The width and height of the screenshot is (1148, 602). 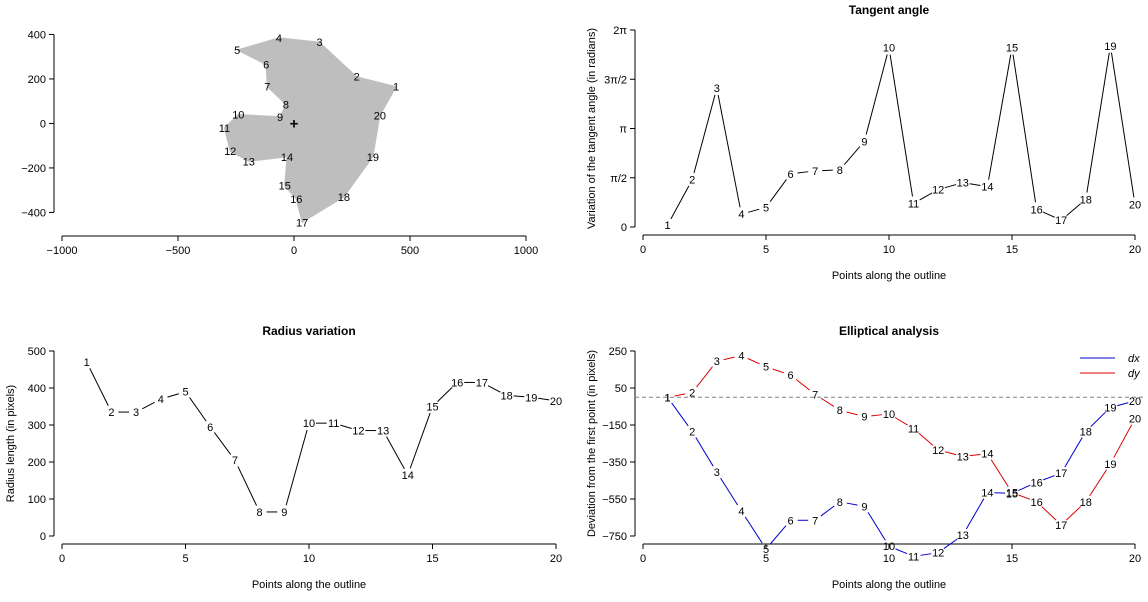 What do you see at coordinates (37, 426) in the screenshot?
I see `radius-y-tick-label: 300` at bounding box center [37, 426].